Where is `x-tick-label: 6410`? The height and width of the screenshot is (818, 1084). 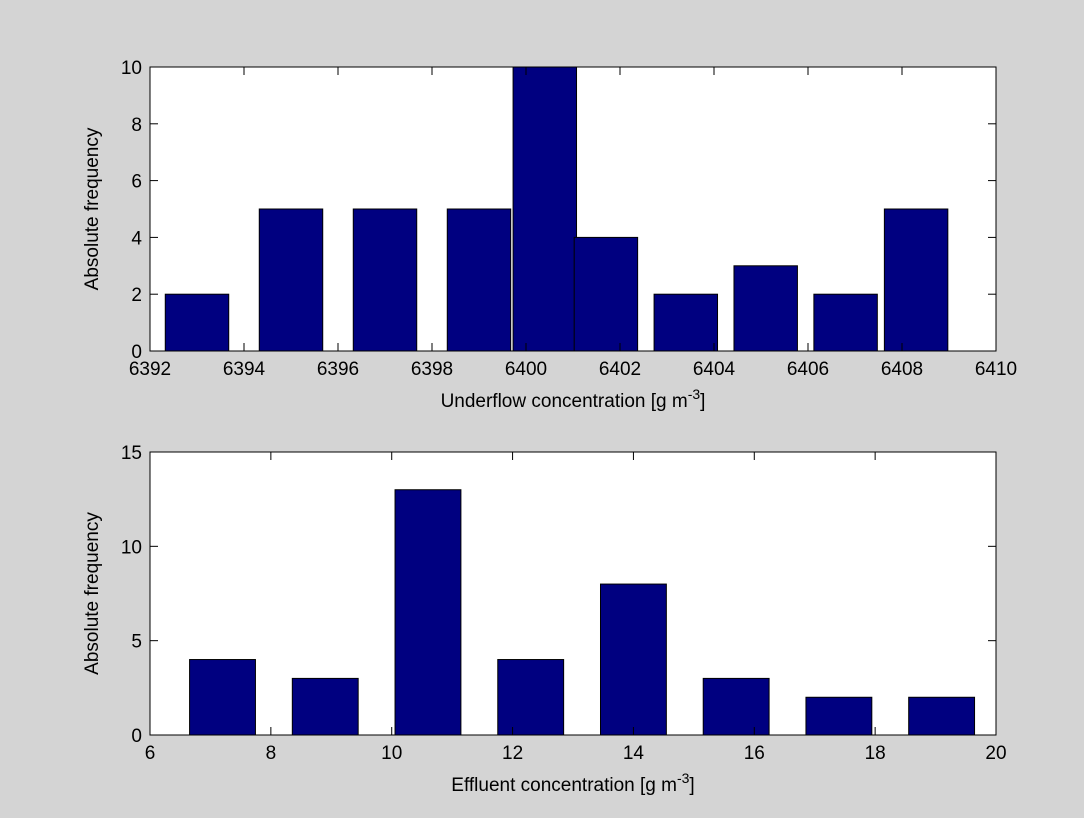 x-tick-label: 6410 is located at coordinates (996, 369).